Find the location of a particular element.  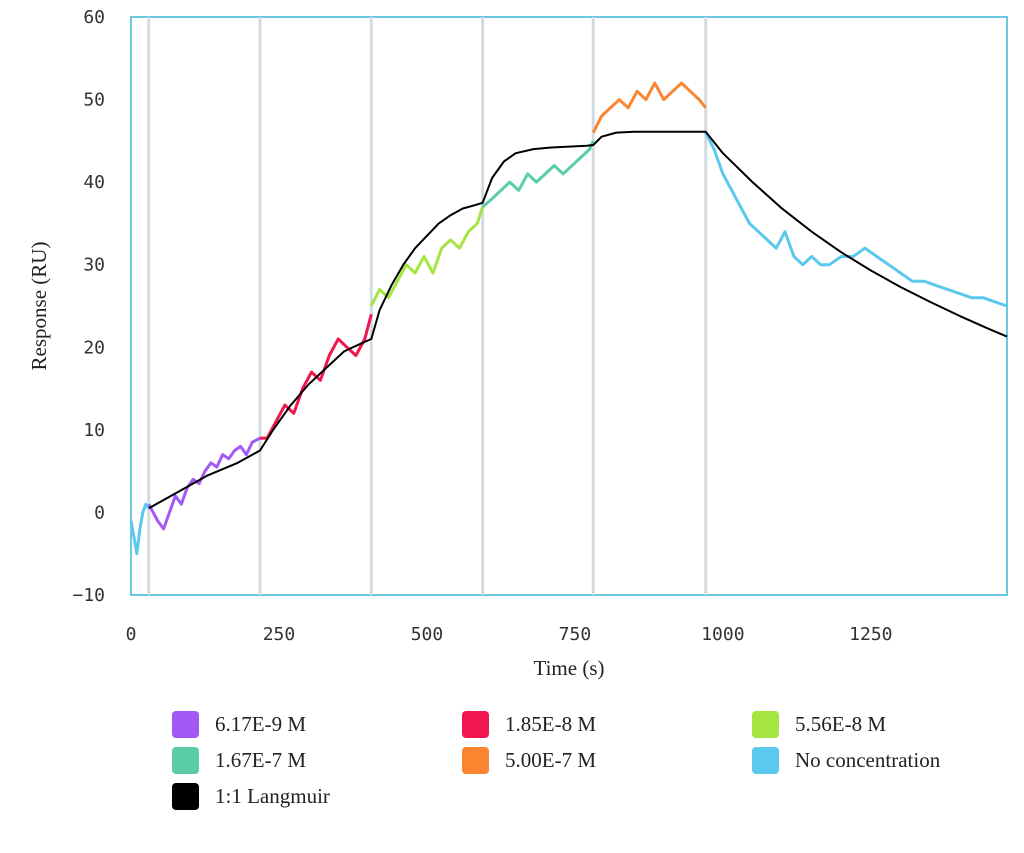

legend-label: 5.00E-7 M is located at coordinates (550, 759).